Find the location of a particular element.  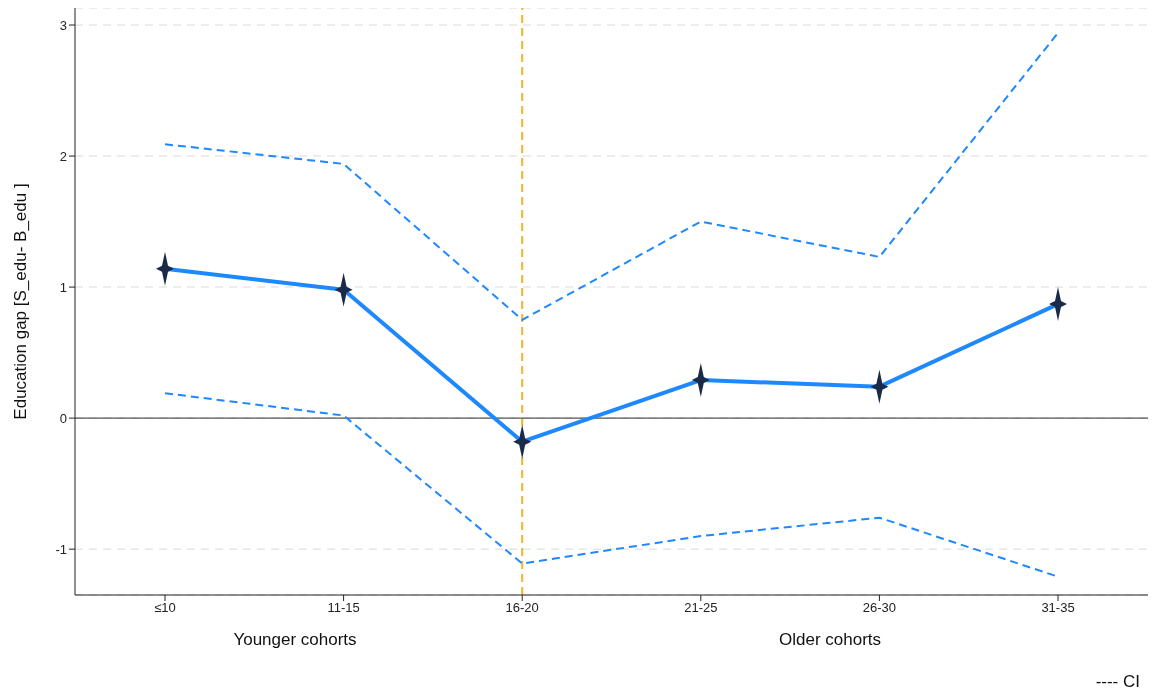

x-tick-label: 31-35 is located at coordinates (1058, 608).